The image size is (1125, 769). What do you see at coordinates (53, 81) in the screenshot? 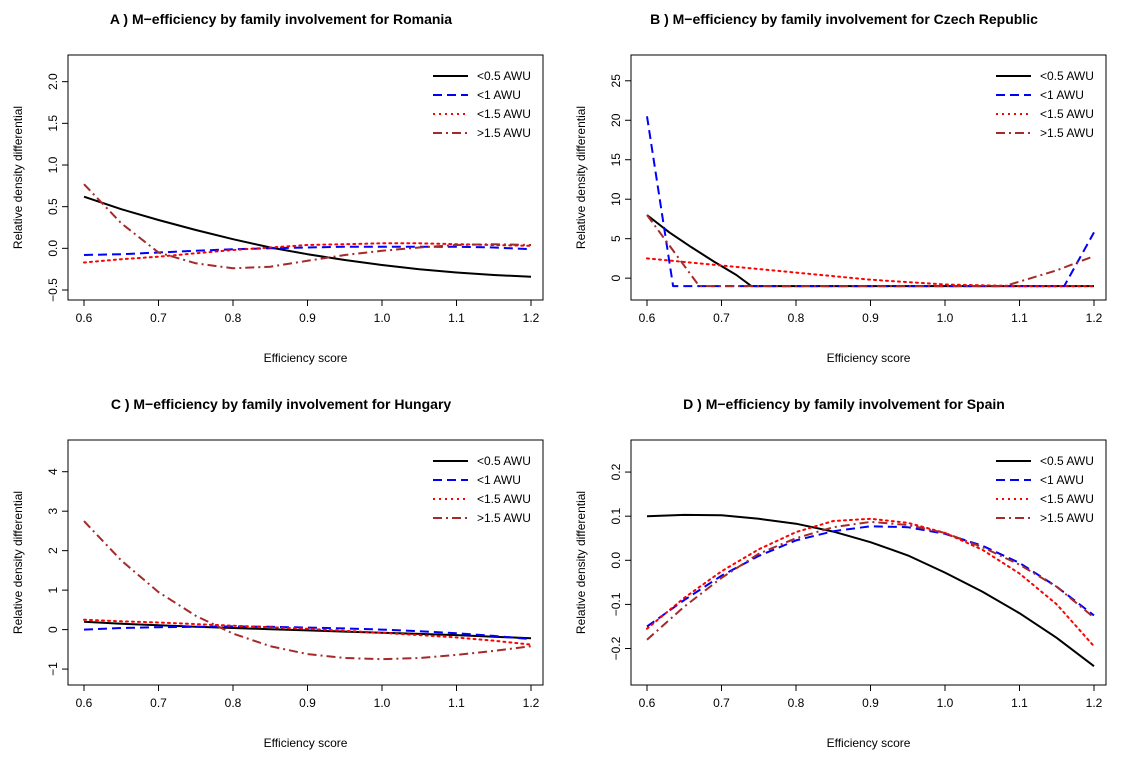
I see `y-tick-label: 2.0` at bounding box center [53, 81].